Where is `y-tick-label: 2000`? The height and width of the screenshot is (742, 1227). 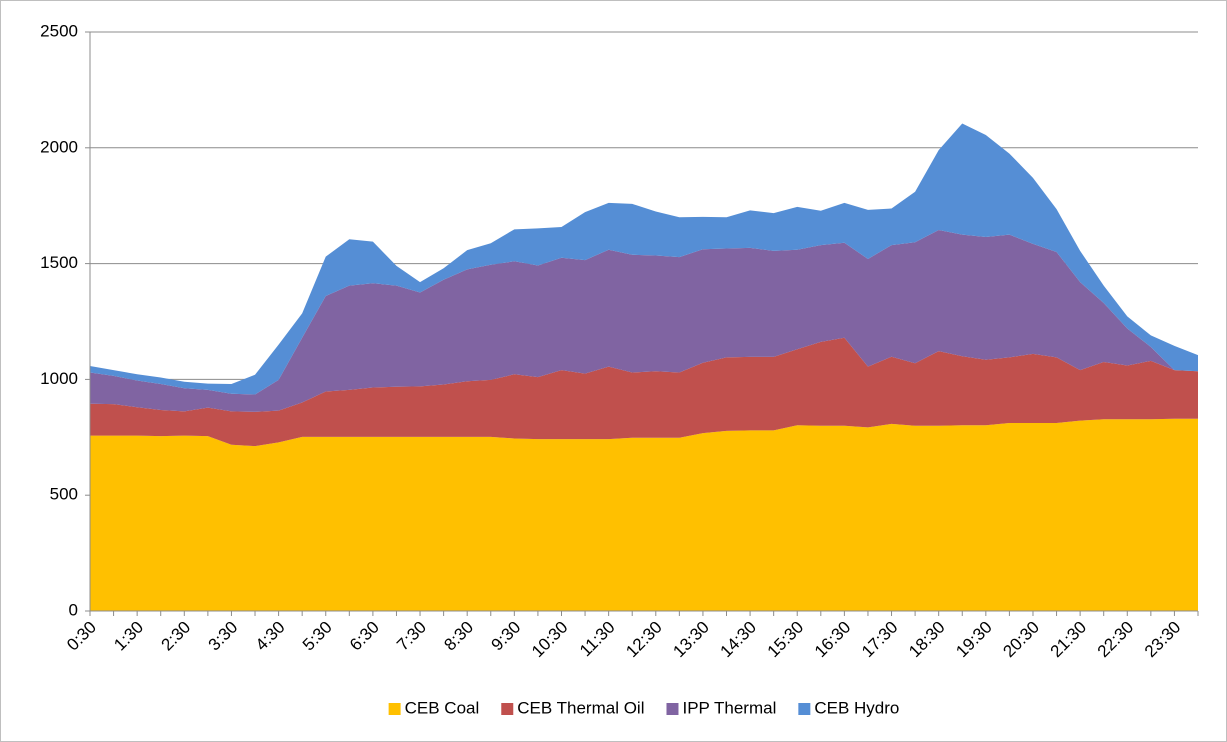
y-tick-label: 2000 is located at coordinates (59, 146).